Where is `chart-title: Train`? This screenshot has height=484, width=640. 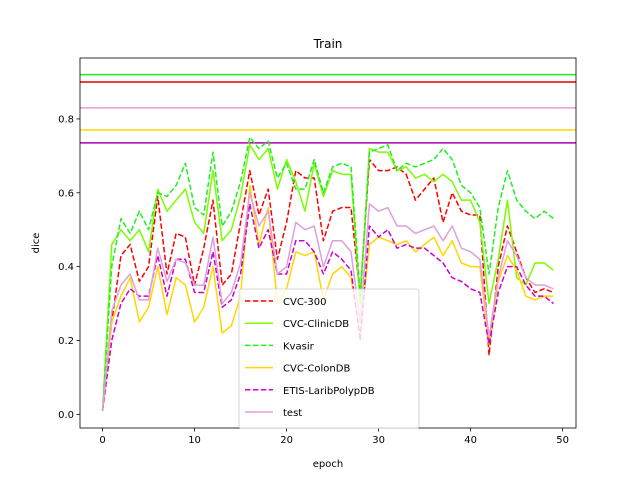
chart-title: Train is located at coordinates (328, 44).